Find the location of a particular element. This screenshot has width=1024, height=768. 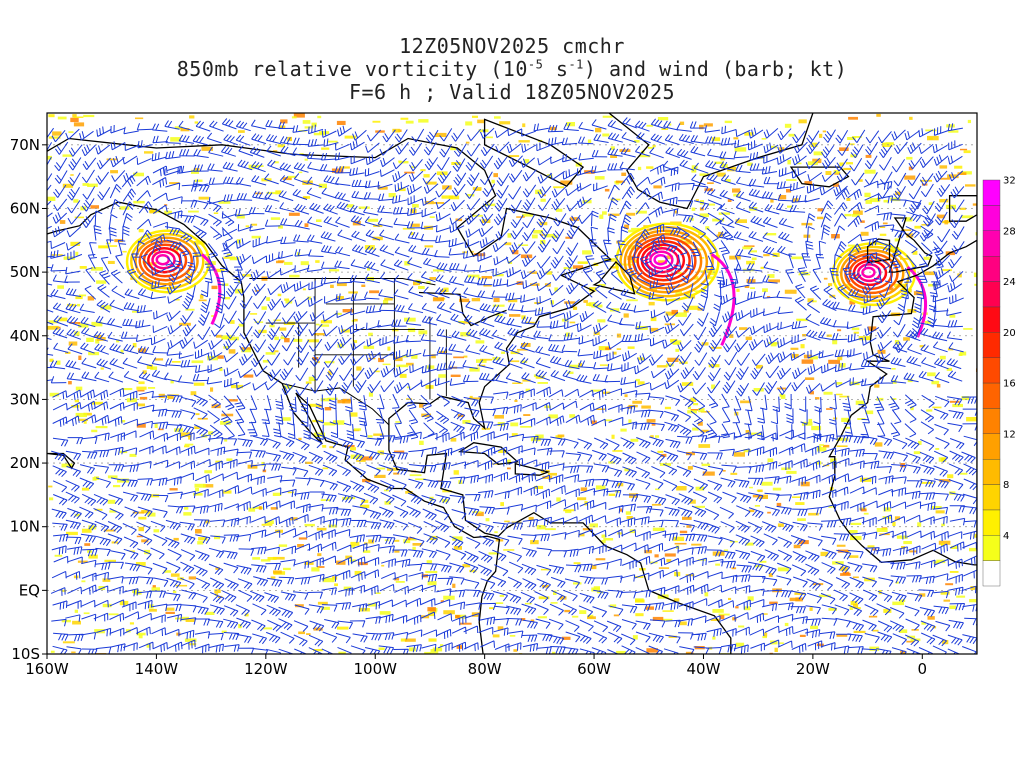

lon-tick-label: 40W is located at coordinates (704, 669).